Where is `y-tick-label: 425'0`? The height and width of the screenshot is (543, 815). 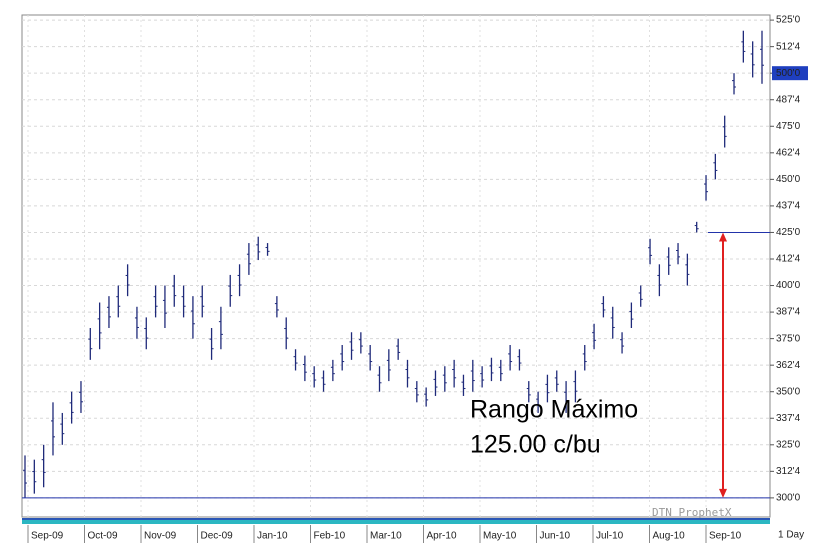
y-tick-label: 425'0 is located at coordinates (788, 232).